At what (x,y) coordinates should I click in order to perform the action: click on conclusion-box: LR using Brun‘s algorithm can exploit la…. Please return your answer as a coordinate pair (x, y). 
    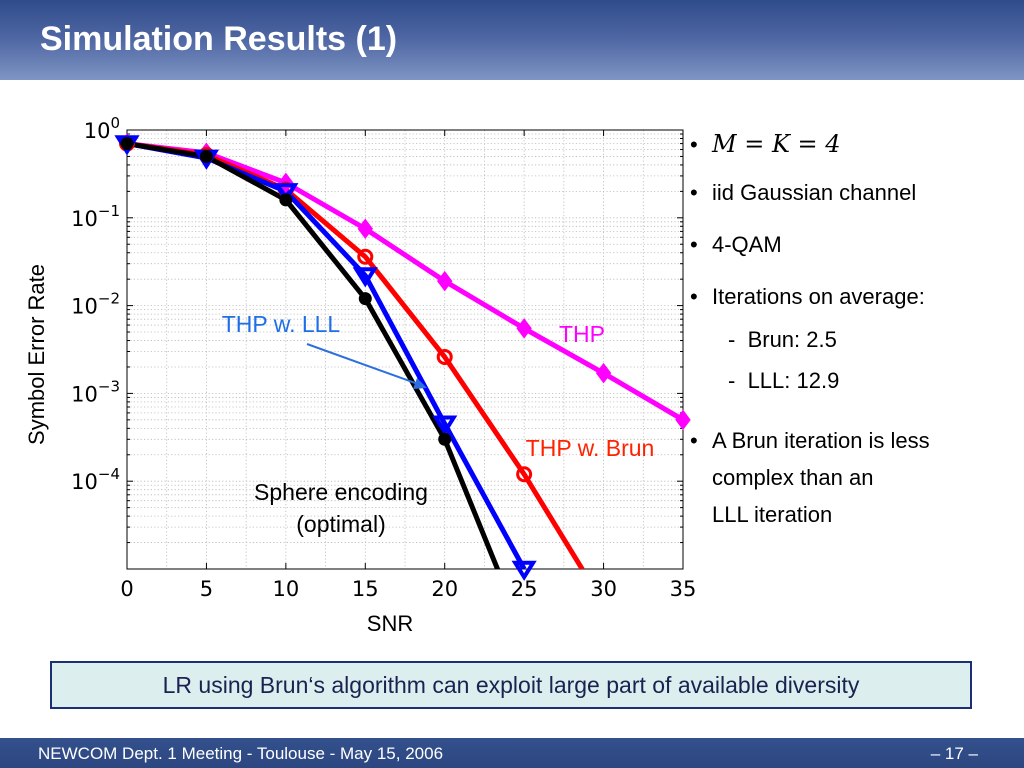
    Looking at the image, I should click on (511, 685).